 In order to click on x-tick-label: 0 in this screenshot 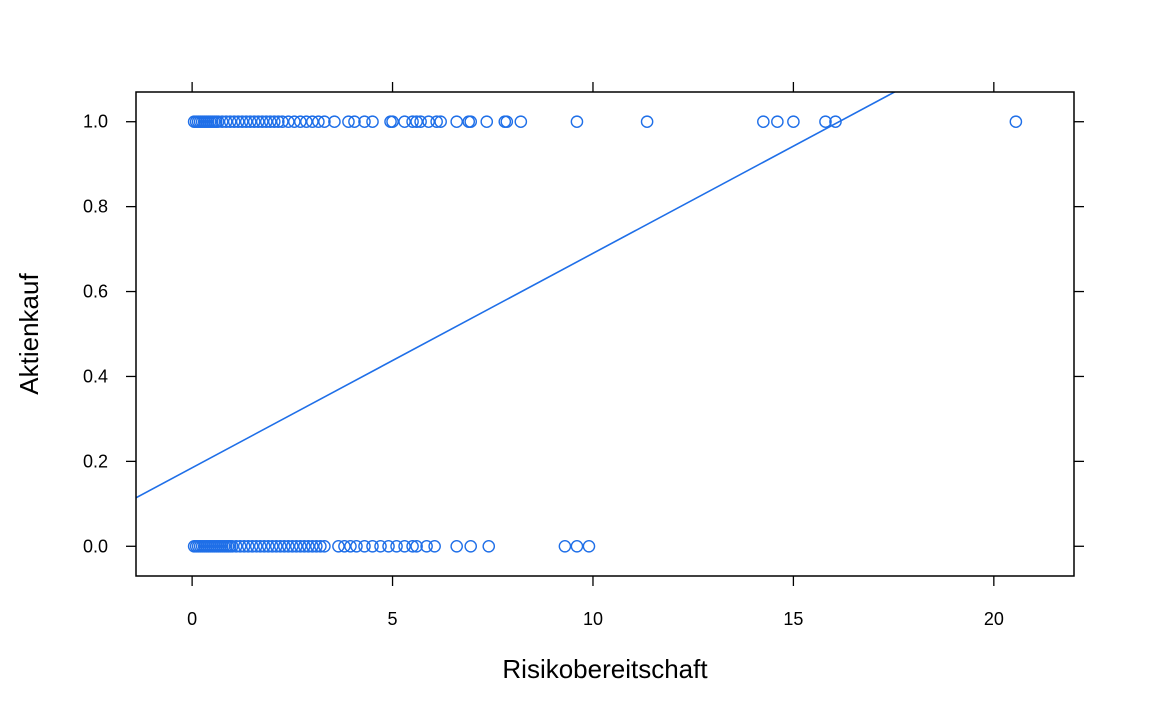, I will do `click(192, 619)`.